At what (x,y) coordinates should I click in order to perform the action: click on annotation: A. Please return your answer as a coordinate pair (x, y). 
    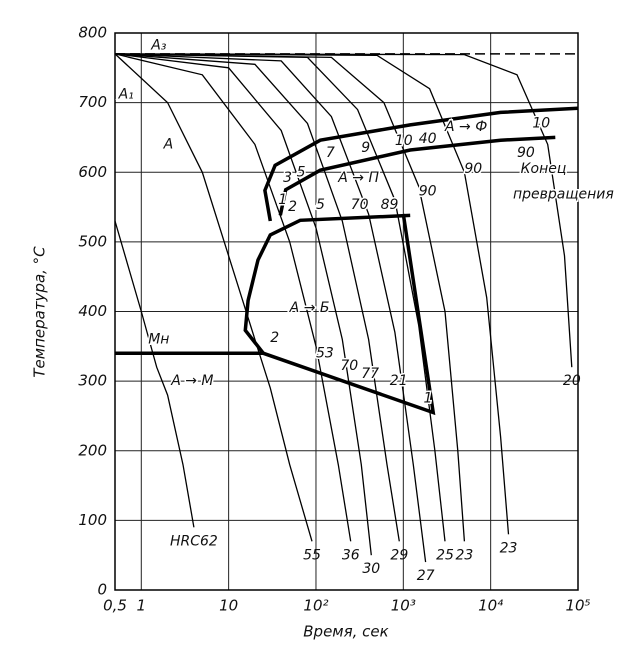
    Looking at the image, I should click on (168, 144).